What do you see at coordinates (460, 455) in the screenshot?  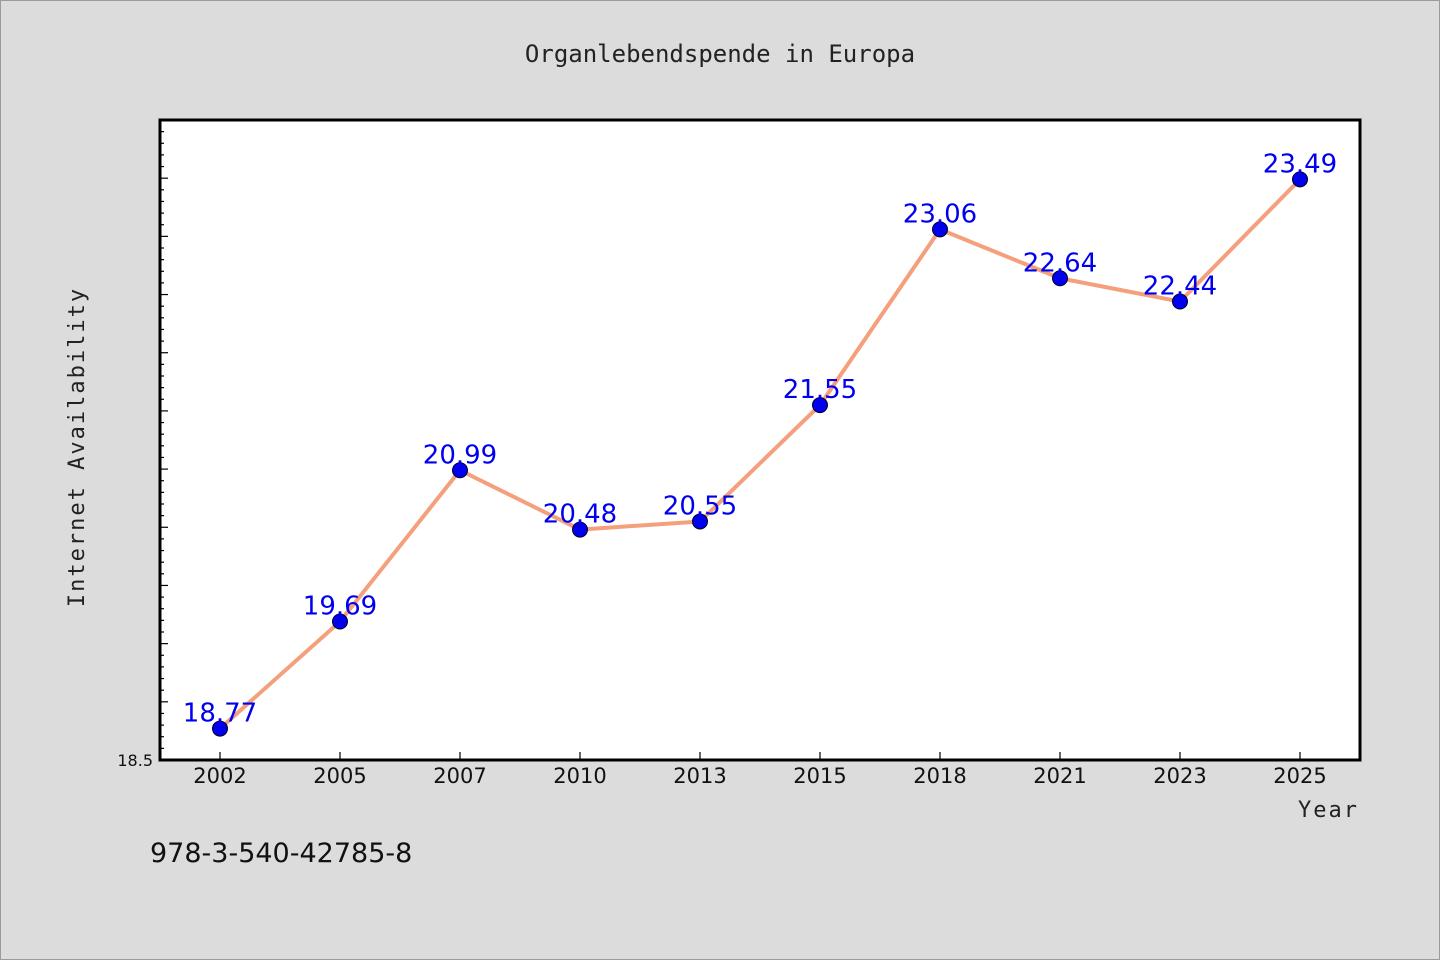 I see `data-label: 20.99` at bounding box center [460, 455].